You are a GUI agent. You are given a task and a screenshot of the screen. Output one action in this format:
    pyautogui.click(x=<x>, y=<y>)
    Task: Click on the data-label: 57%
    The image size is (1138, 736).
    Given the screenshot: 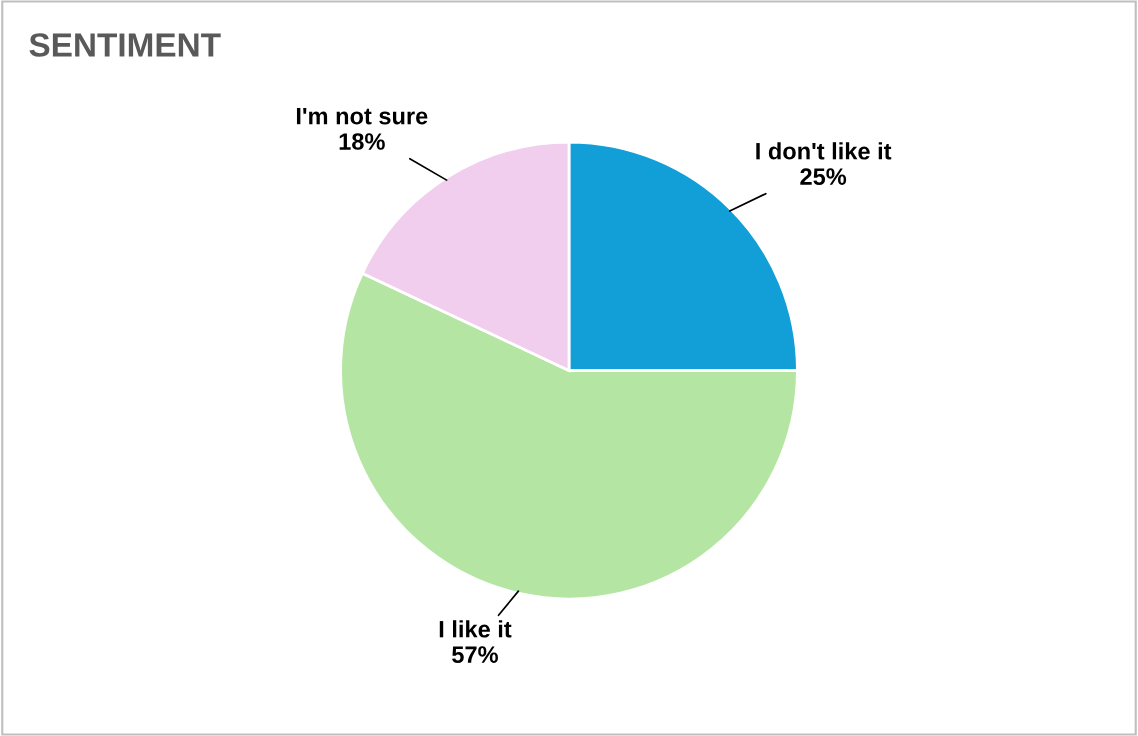 What is the action you would take?
    pyautogui.click(x=475, y=654)
    